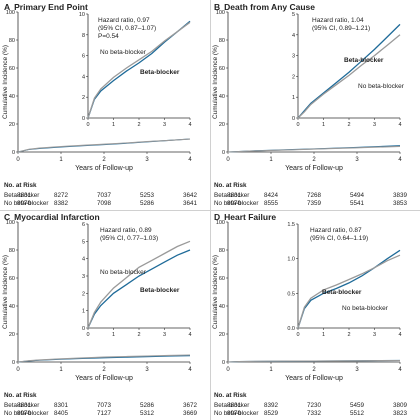 Image resolution: width=420 pixels, height=420 pixels. I want to click on inset-y-tick-label: 10, so click(82, 15).